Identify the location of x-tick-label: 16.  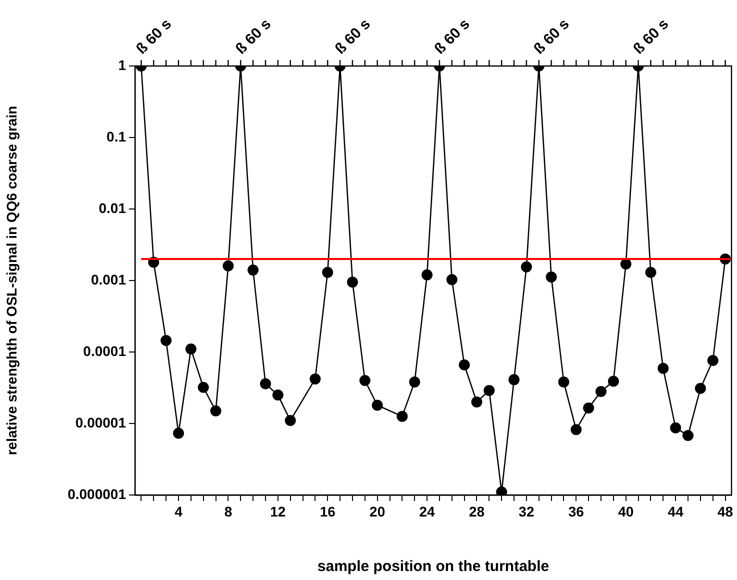
(328, 511).